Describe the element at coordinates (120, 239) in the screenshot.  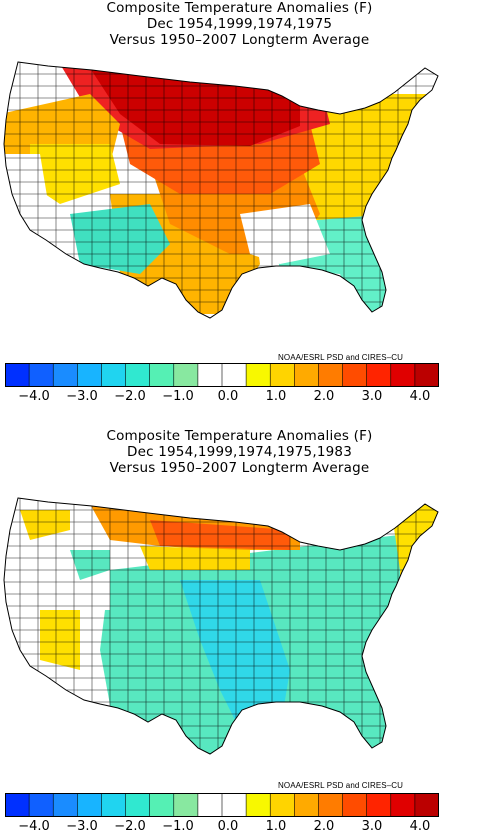
I see `region-southwest` at that location.